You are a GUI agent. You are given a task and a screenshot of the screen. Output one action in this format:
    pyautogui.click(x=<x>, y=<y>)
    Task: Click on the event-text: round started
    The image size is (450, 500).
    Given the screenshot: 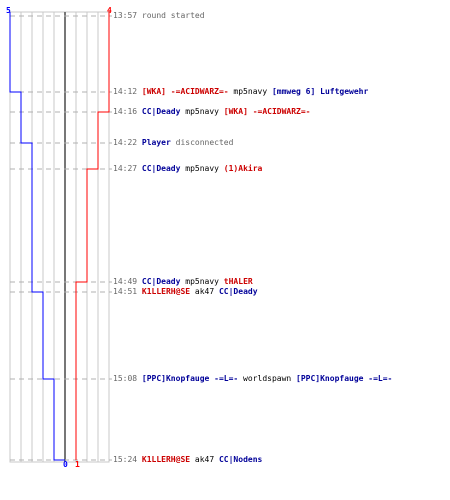 What is the action you would take?
    pyautogui.click(x=173, y=15)
    